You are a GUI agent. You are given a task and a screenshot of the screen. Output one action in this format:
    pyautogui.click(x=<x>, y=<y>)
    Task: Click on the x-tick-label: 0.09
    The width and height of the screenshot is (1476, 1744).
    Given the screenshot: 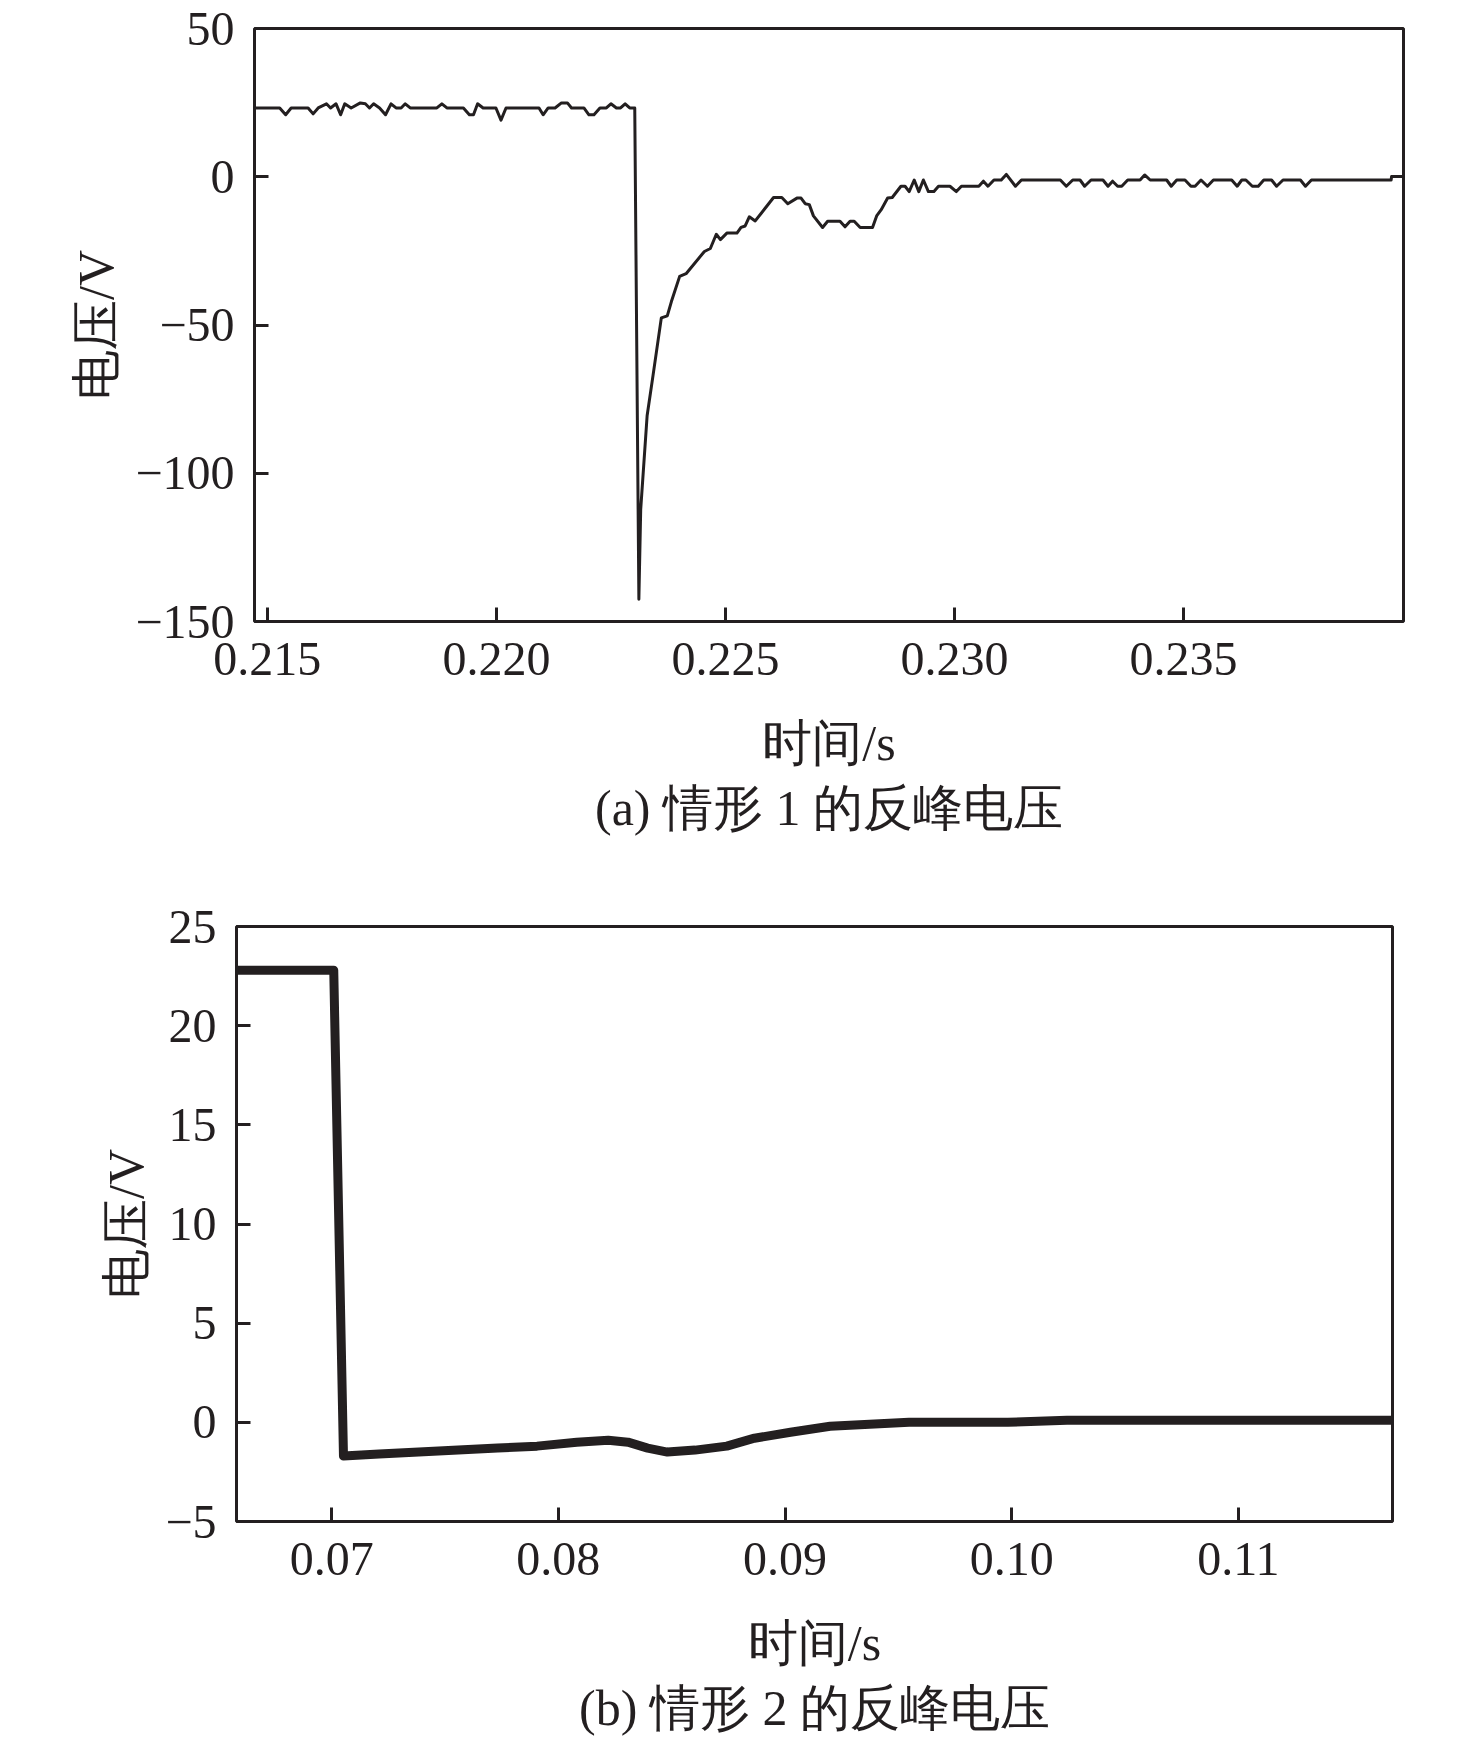 What is the action you would take?
    pyautogui.click(x=785, y=1558)
    